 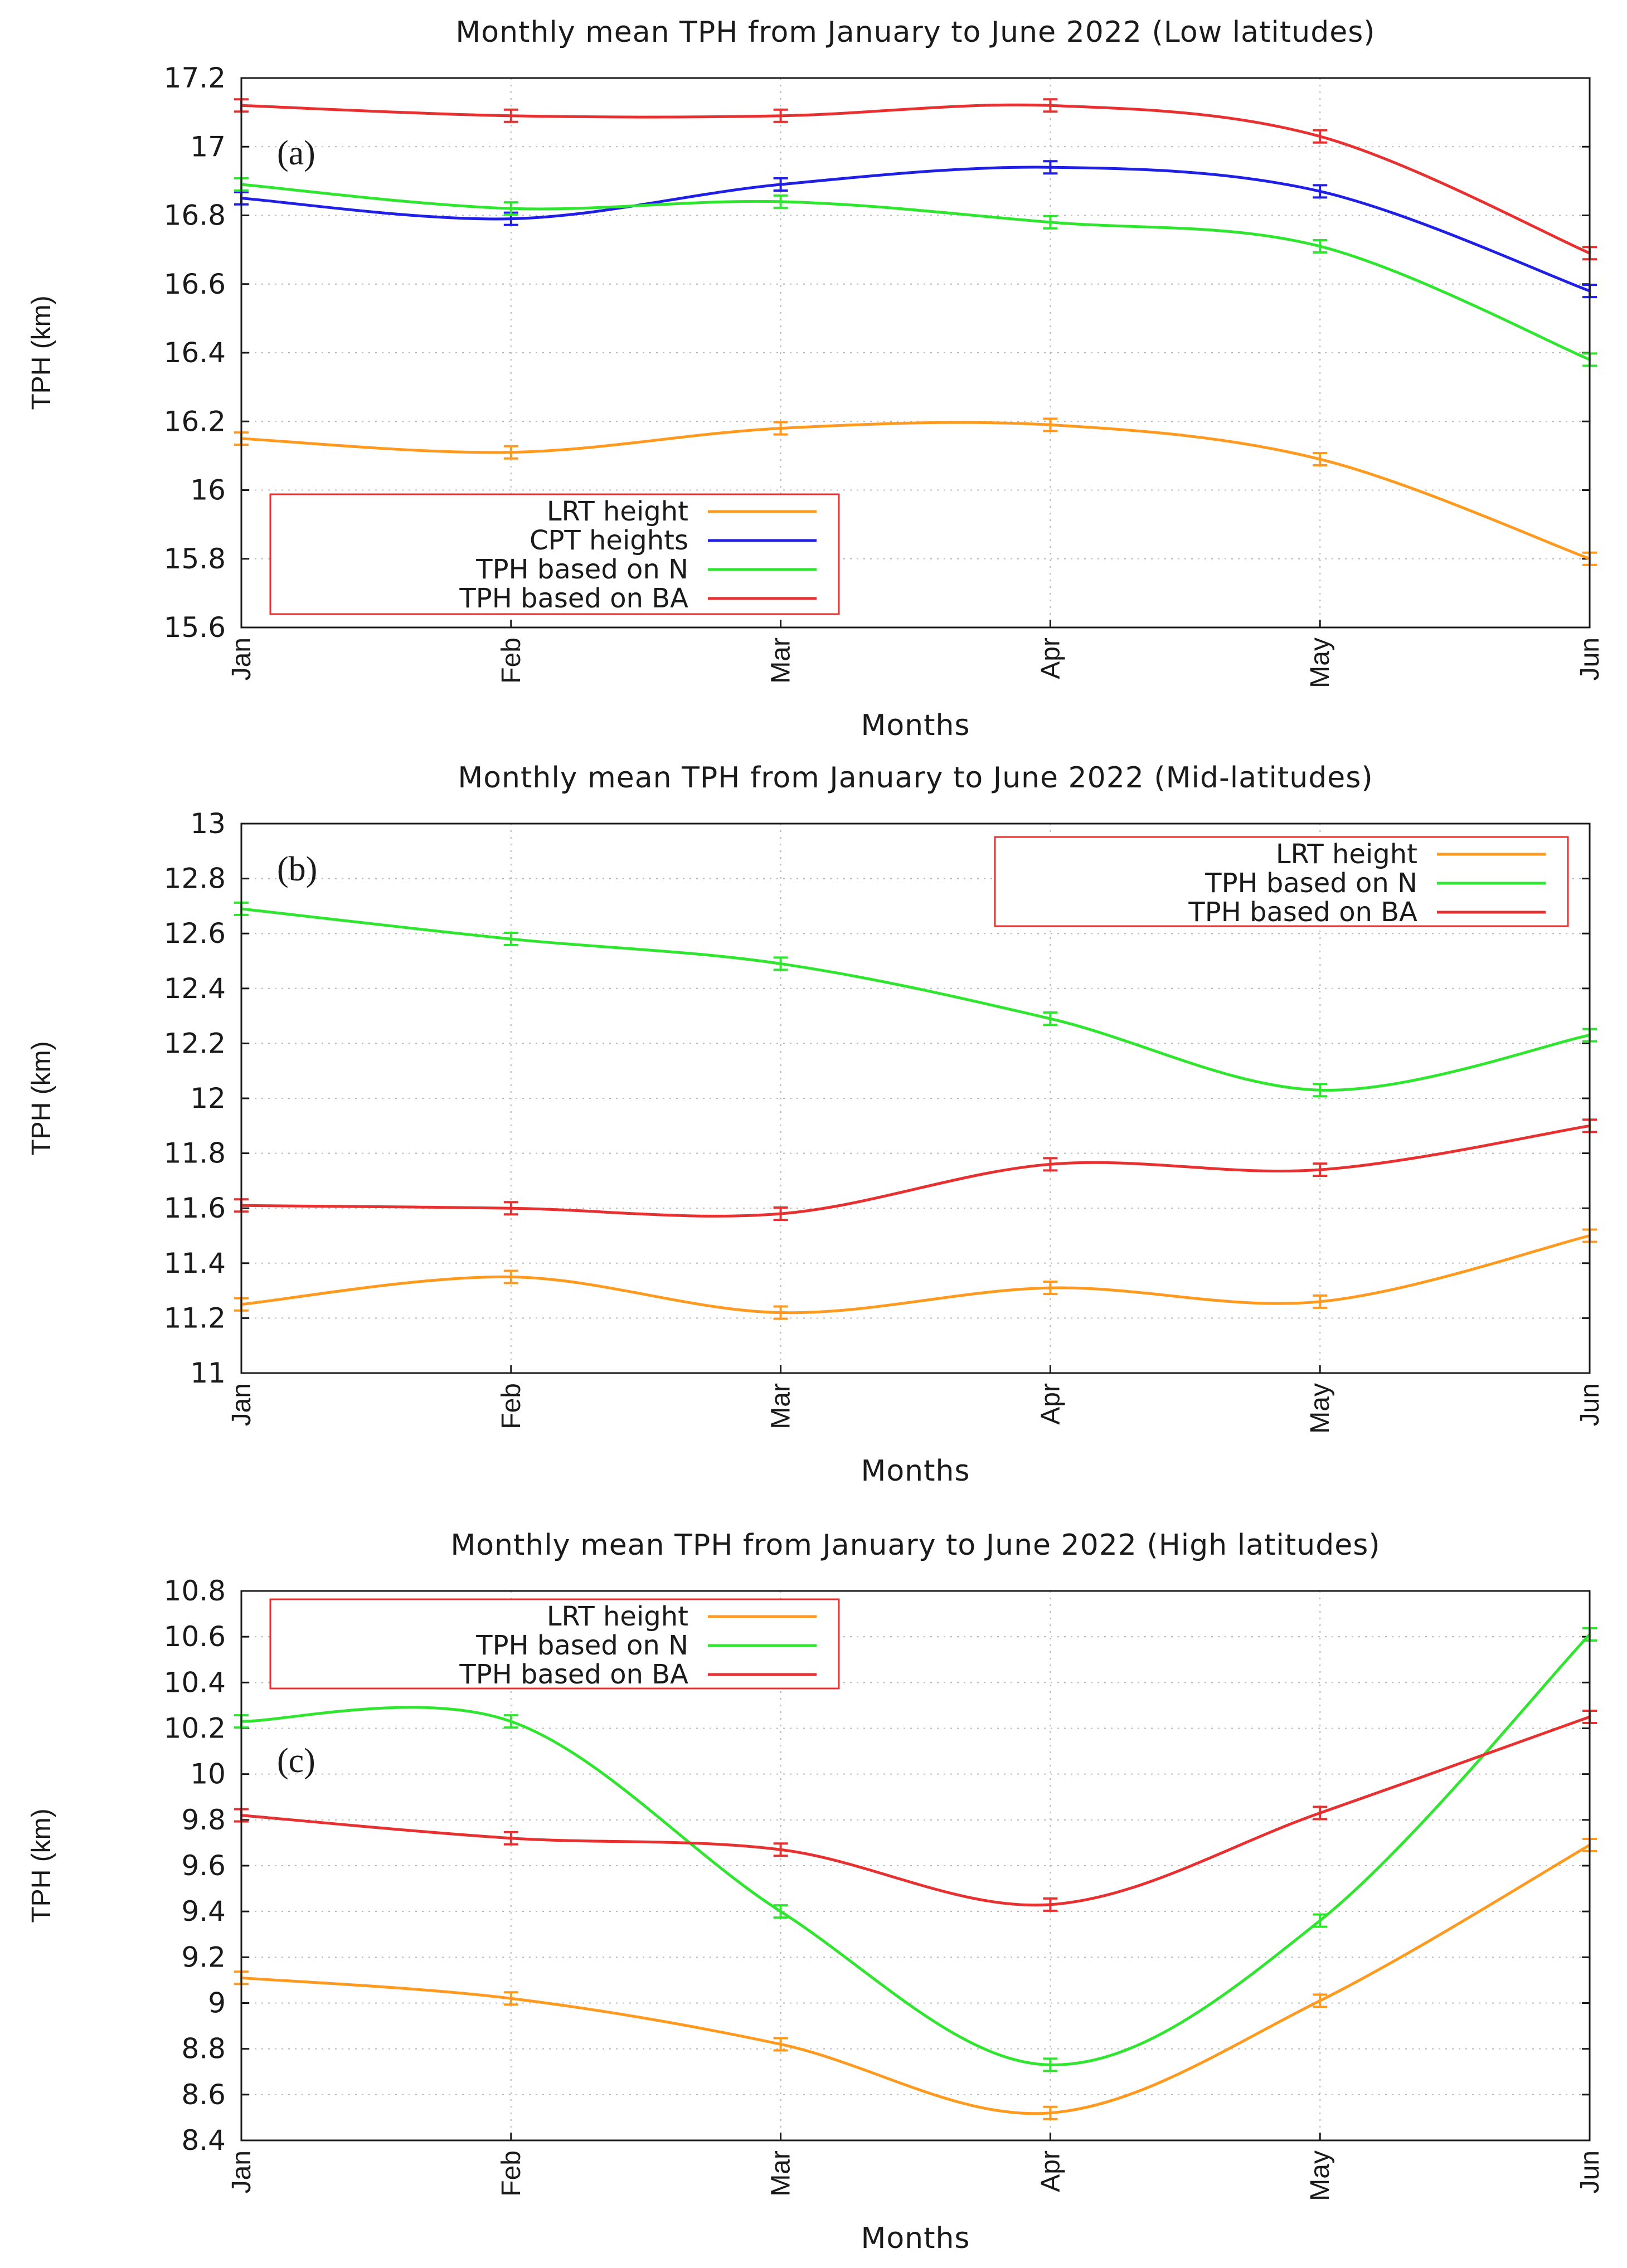 I want to click on panel-c-series-tph-based-on-ba-point-may, so click(x=1320, y=1813).